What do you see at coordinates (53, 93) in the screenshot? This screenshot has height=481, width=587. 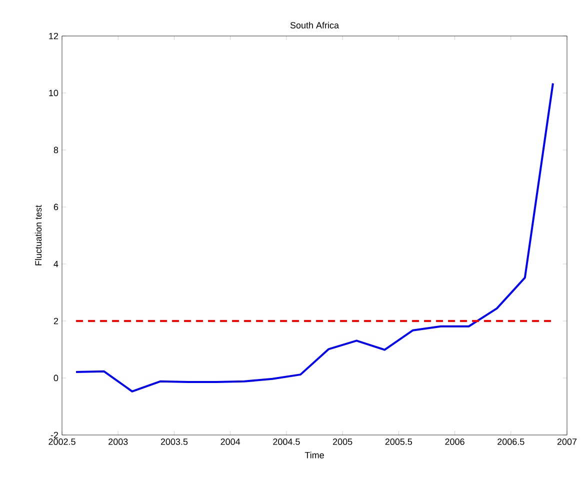 I see `y-tick-label: 10` at bounding box center [53, 93].